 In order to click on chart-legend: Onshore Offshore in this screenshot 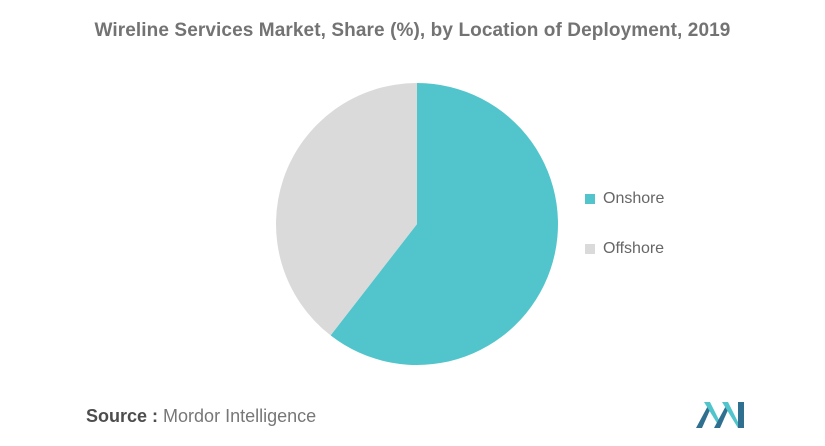, I will do `click(624, 238)`.